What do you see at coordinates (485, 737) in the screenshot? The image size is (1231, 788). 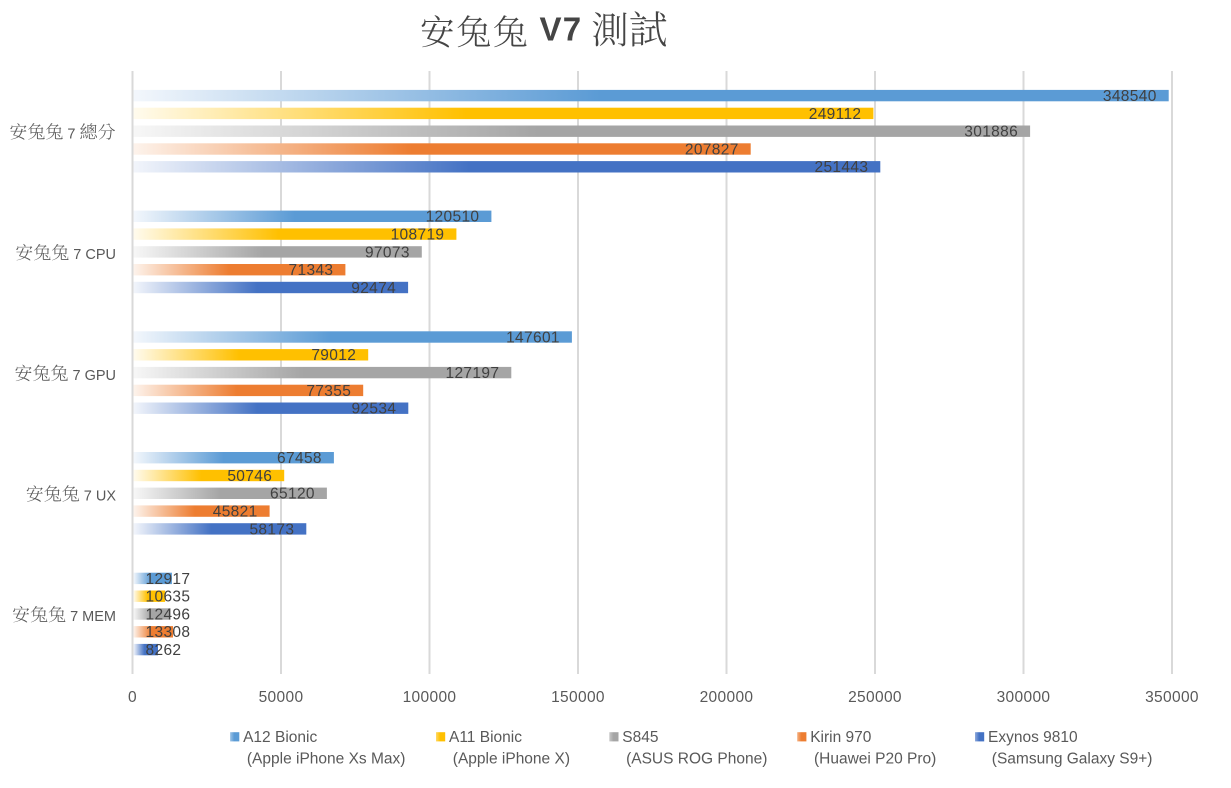 I see `svg-text: A11 Bionic` at bounding box center [485, 737].